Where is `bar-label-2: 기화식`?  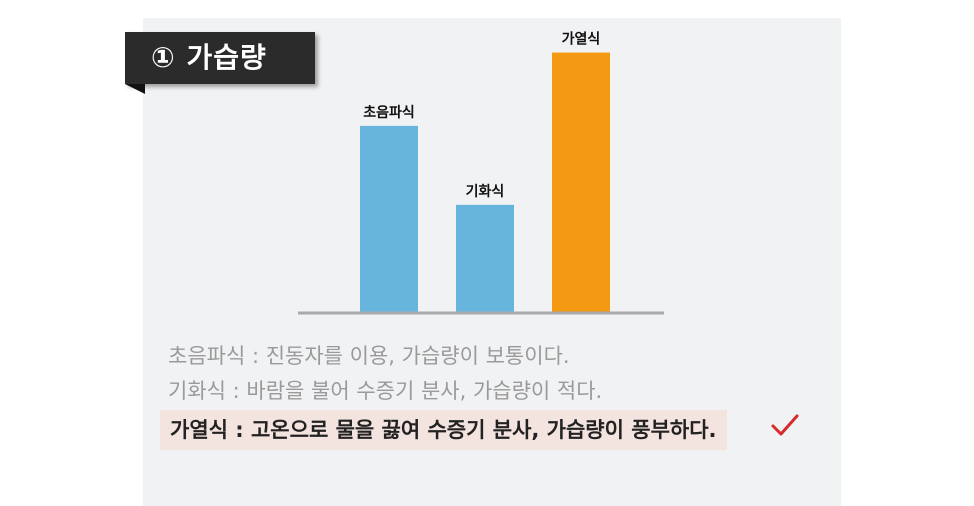 bar-label-2: 기화식 is located at coordinates (485, 192).